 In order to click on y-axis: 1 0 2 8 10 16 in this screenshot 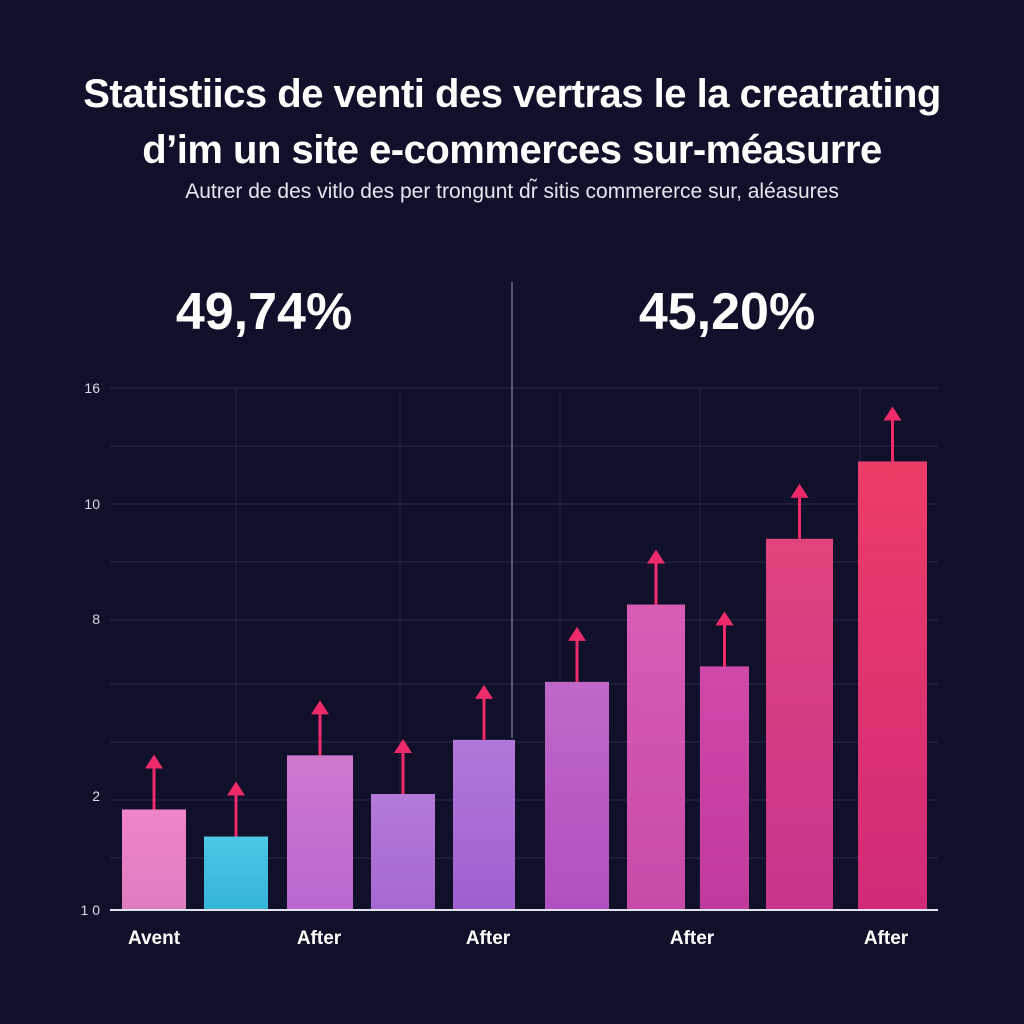, I will do `click(91, 649)`.